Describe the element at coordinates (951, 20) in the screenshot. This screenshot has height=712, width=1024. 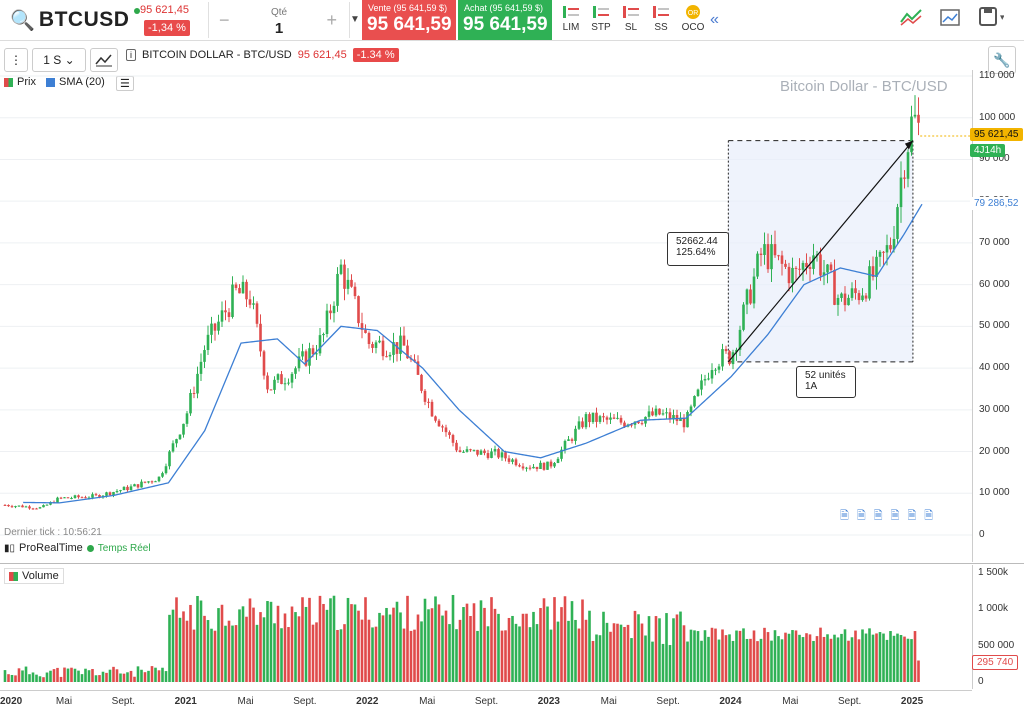
I see `add-chart-icon` at that location.